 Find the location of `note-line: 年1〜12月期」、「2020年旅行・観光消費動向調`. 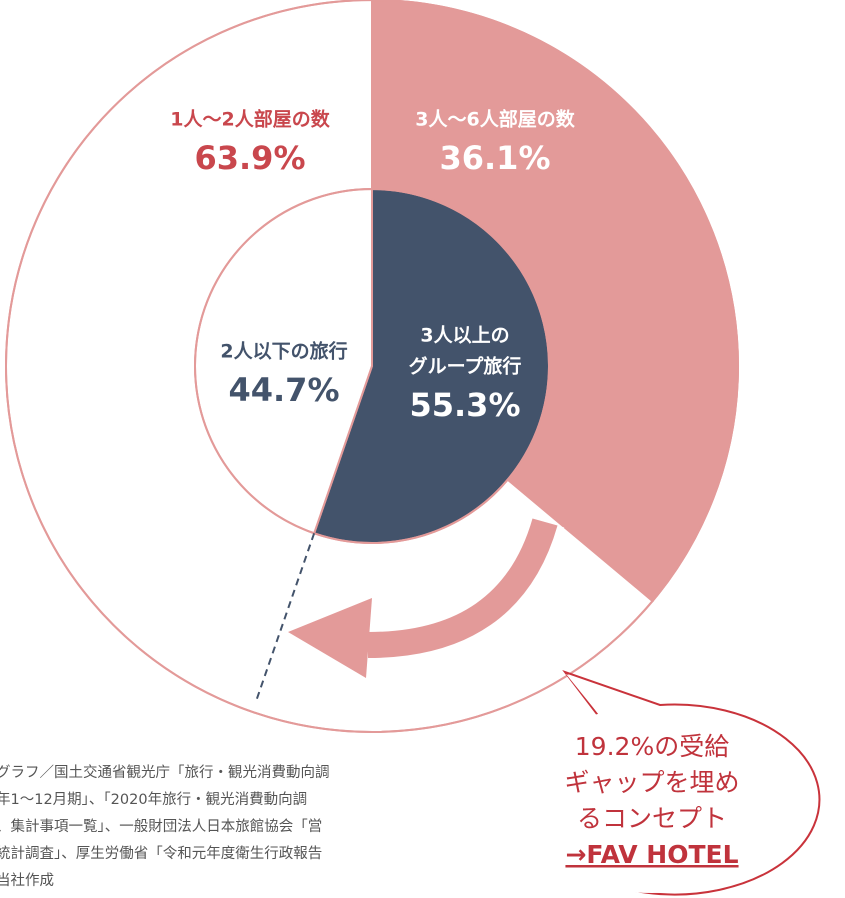

note-line: 年1〜12月期」、「2020年旅行・観光消費動向調 is located at coordinates (153, 799).